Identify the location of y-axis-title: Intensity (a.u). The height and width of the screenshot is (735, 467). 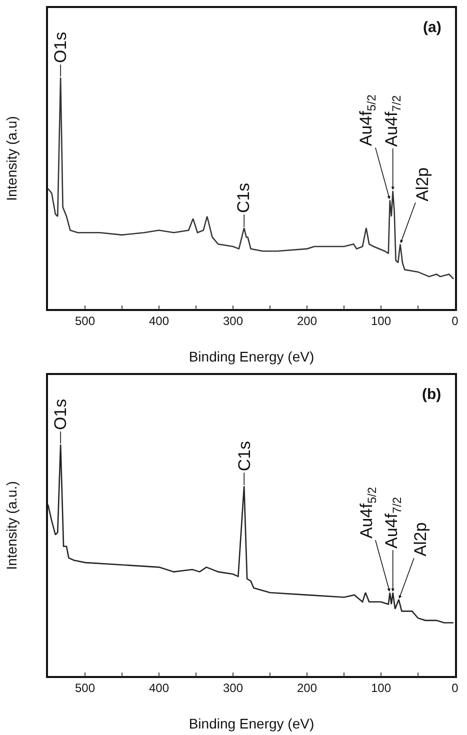
(12, 158).